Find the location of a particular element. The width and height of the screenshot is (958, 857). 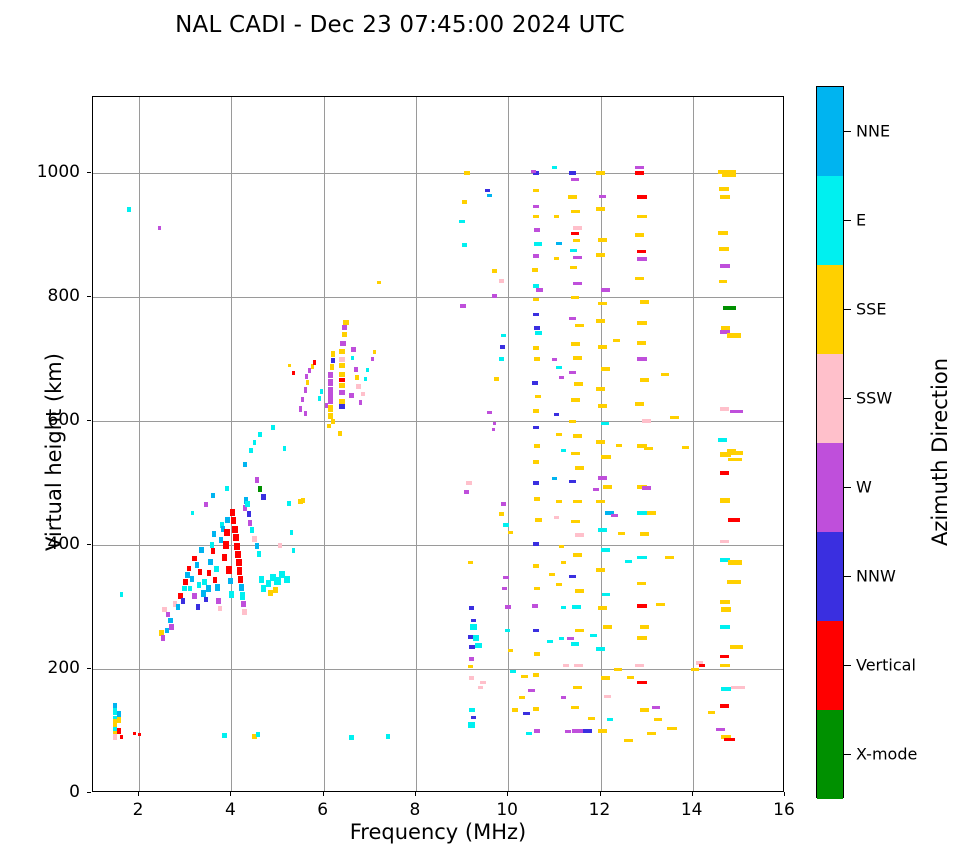

y-tick-label: 1000 is located at coordinates (58, 172).